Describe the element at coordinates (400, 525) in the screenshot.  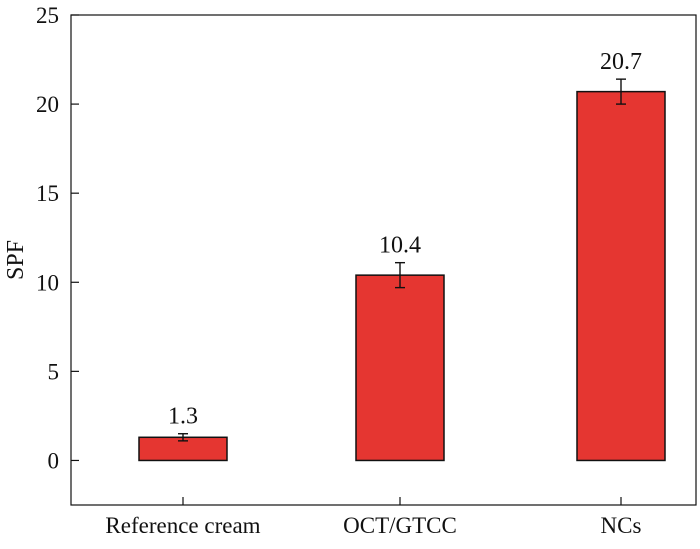
I see `x-tick-label: OCT/GTCC` at that location.